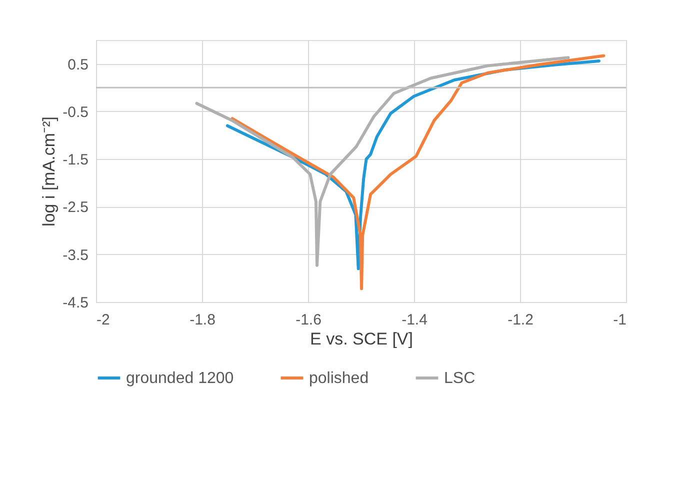  I want to click on x-tick-label: -1.4, so click(415, 320).